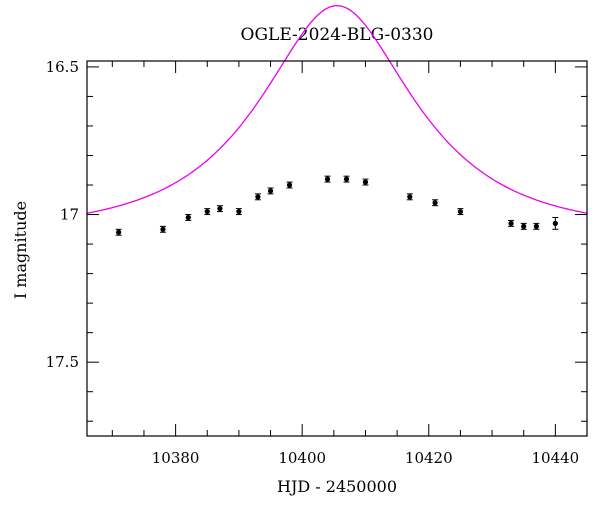  What do you see at coordinates (555, 458) in the screenshot?
I see `x-tick-label: 10440` at bounding box center [555, 458].